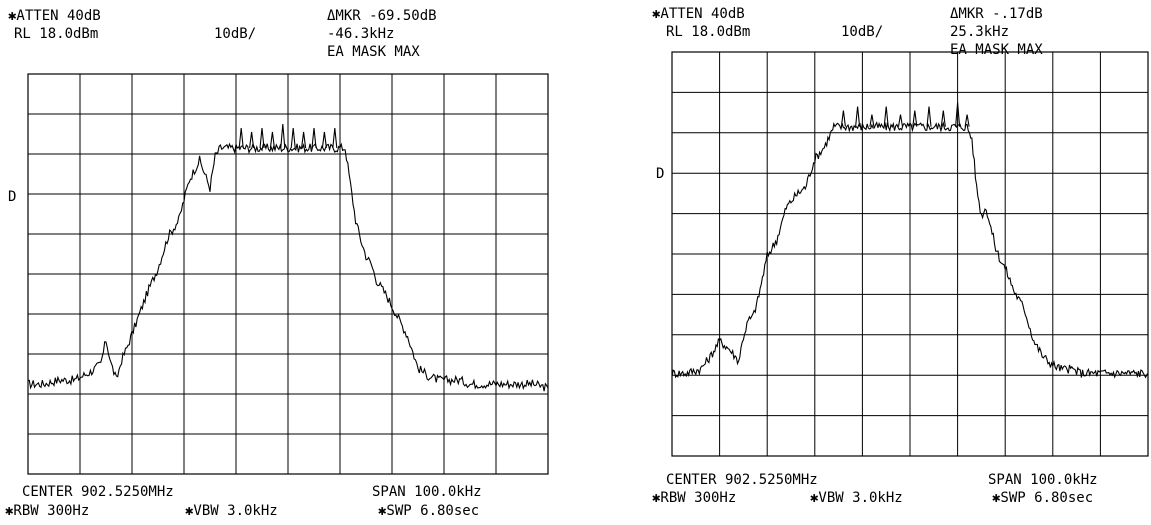  What do you see at coordinates (382, 16) in the screenshot?
I see `delta-marker-label: ΔMKR -69.50dB` at bounding box center [382, 16].